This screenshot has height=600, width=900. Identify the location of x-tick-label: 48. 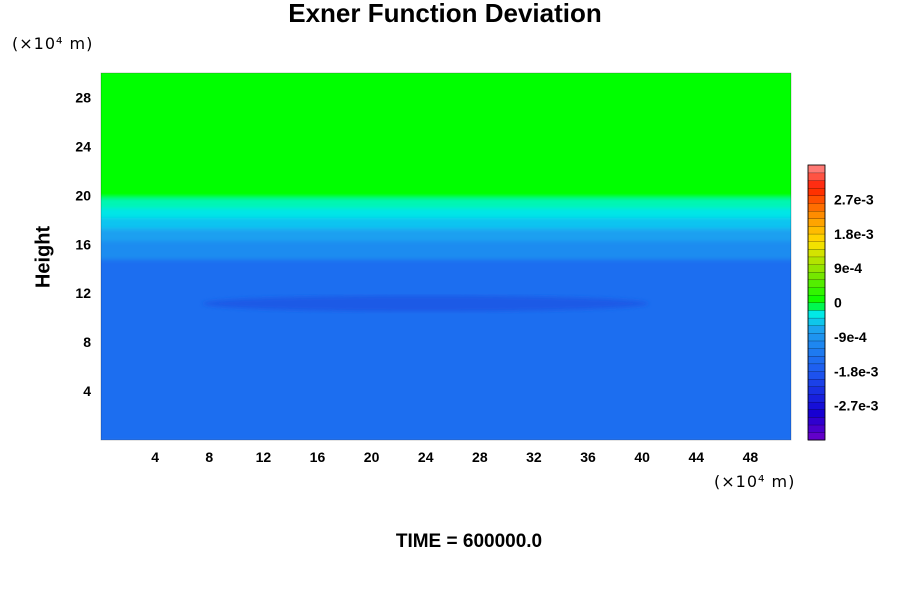
(751, 457).